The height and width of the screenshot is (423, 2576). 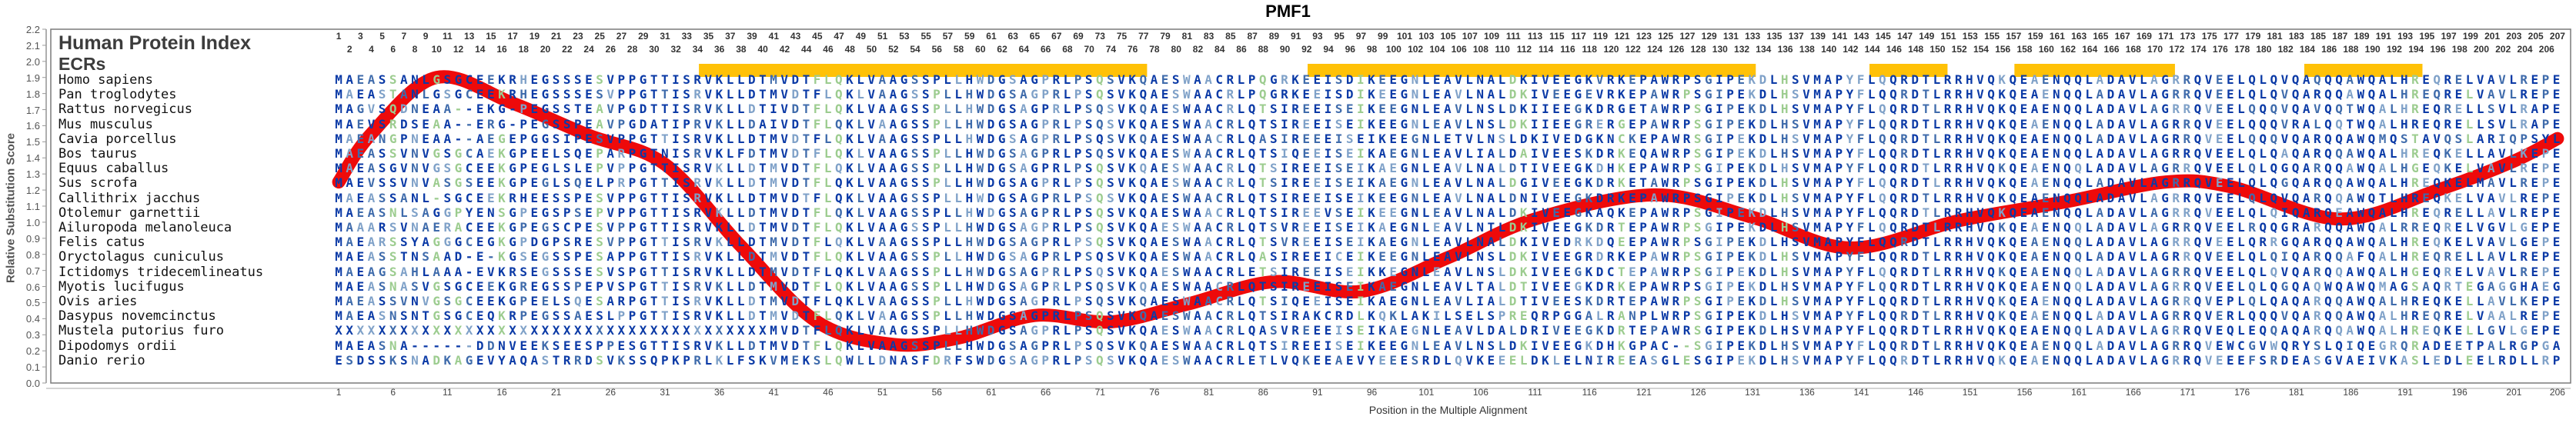 I want to click on residue: F, so click(x=1861, y=301).